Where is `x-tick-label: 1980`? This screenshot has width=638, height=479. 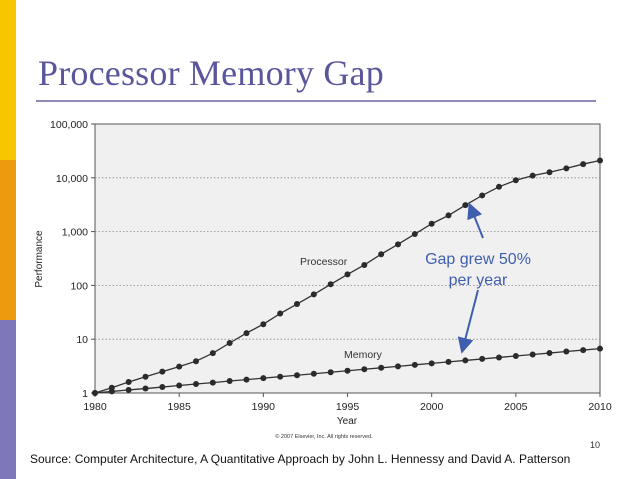 x-tick-label: 1980 is located at coordinates (95, 407).